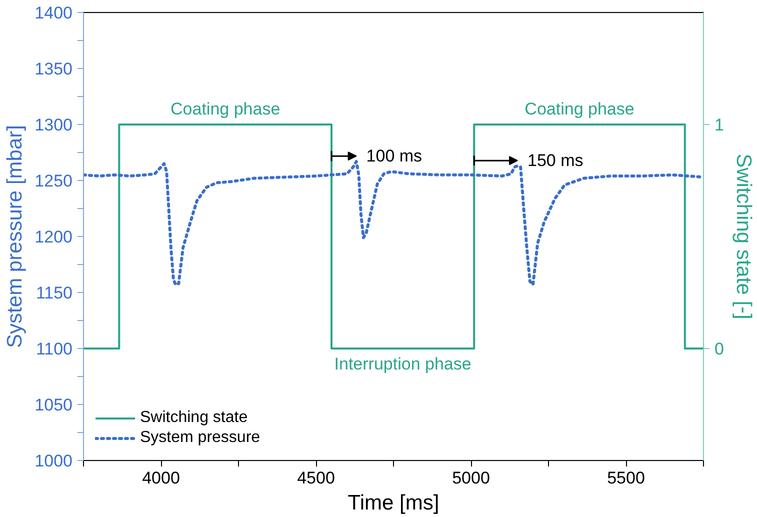 The height and width of the screenshot is (517, 757). What do you see at coordinates (316, 478) in the screenshot?
I see `x-tick-label: 4500` at bounding box center [316, 478].